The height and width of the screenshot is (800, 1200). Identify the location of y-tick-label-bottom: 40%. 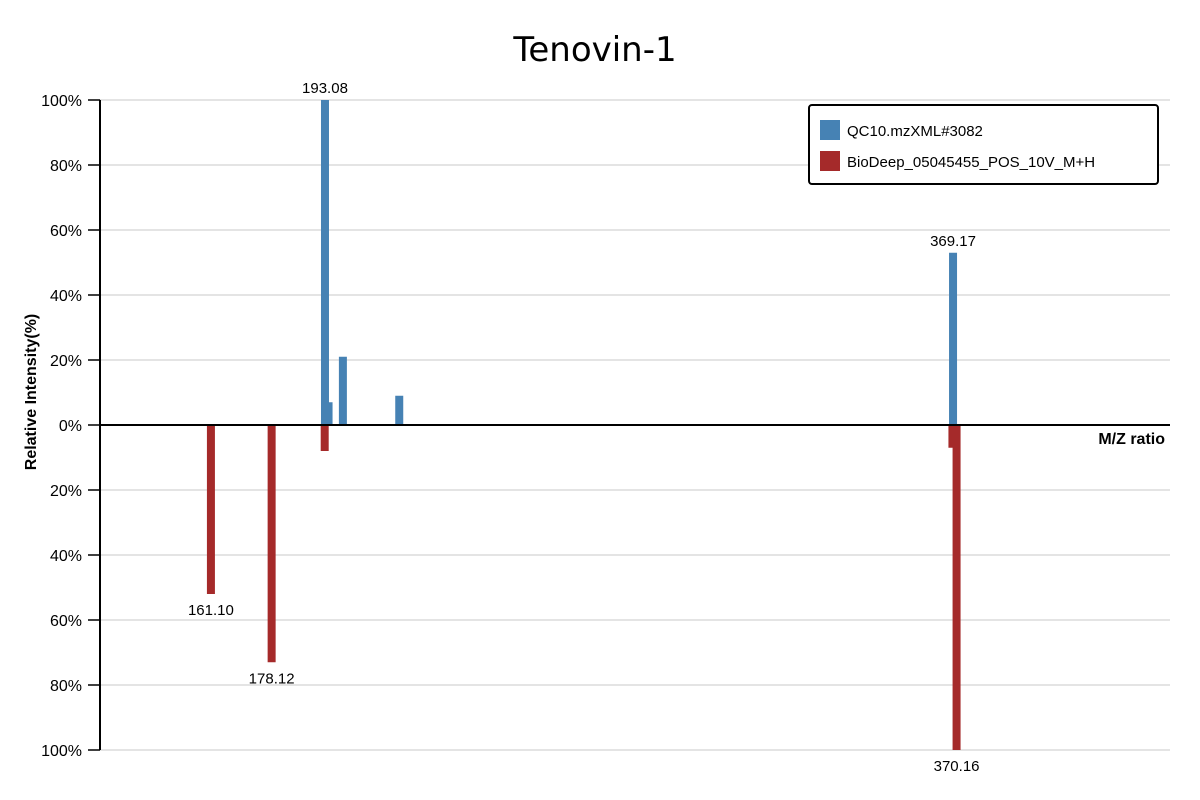
(66, 556).